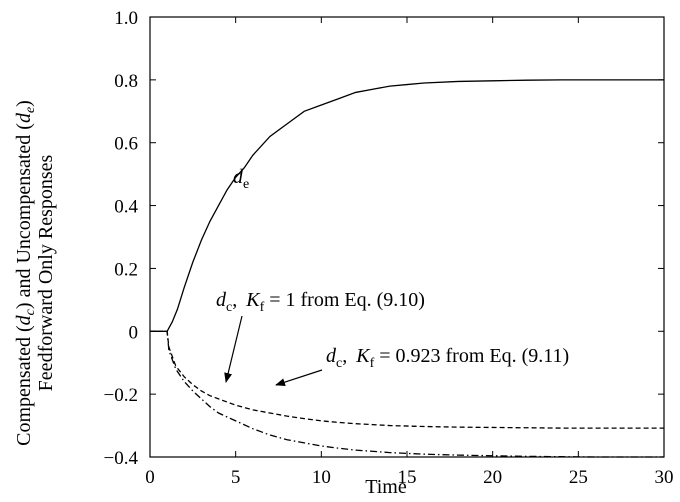  What do you see at coordinates (447, 358) in the screenshot?
I see `annotation-dc-kf0923: dc, Kf = 0.923 from Eq. (9.11)` at bounding box center [447, 358].